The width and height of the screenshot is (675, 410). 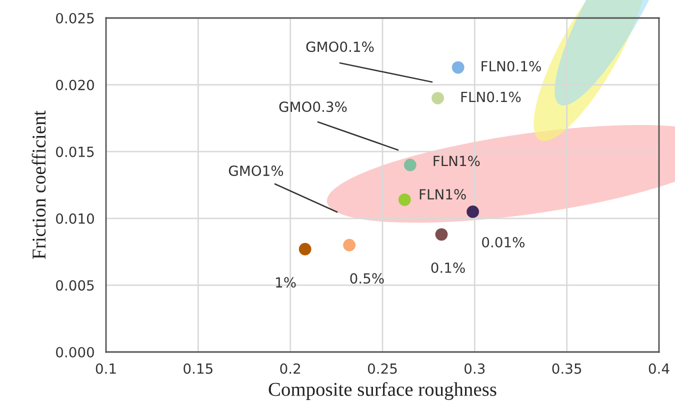 I want to click on x-tick-label: 0.4, so click(x=659, y=368).